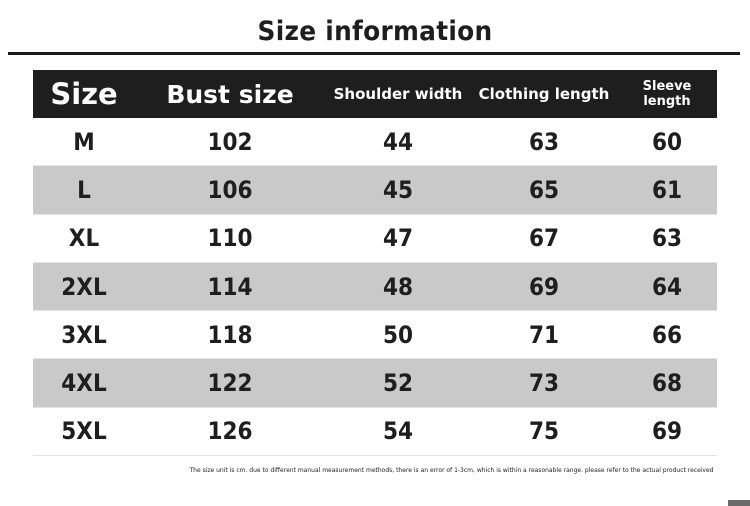 Image resolution: width=750 pixels, height=506 pixels. I want to click on table-cell: 110, so click(230, 238).